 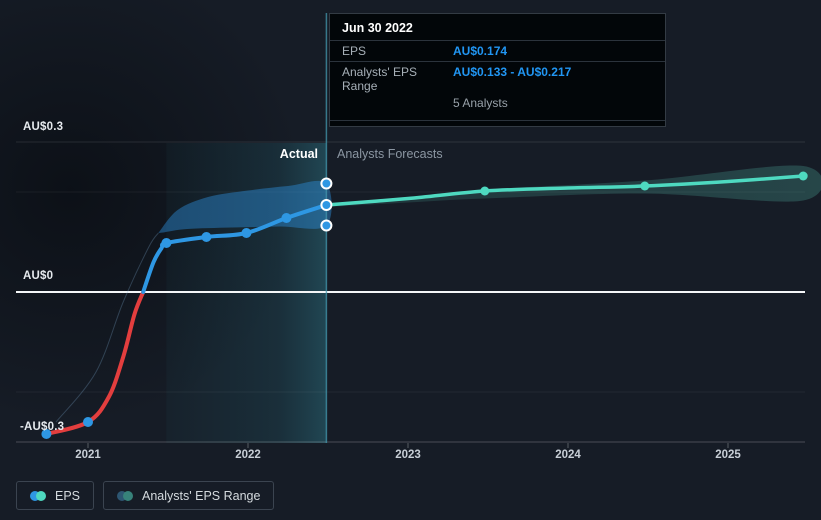 I want to click on legend: EPS Analysts' EPS Range, so click(x=145, y=495).